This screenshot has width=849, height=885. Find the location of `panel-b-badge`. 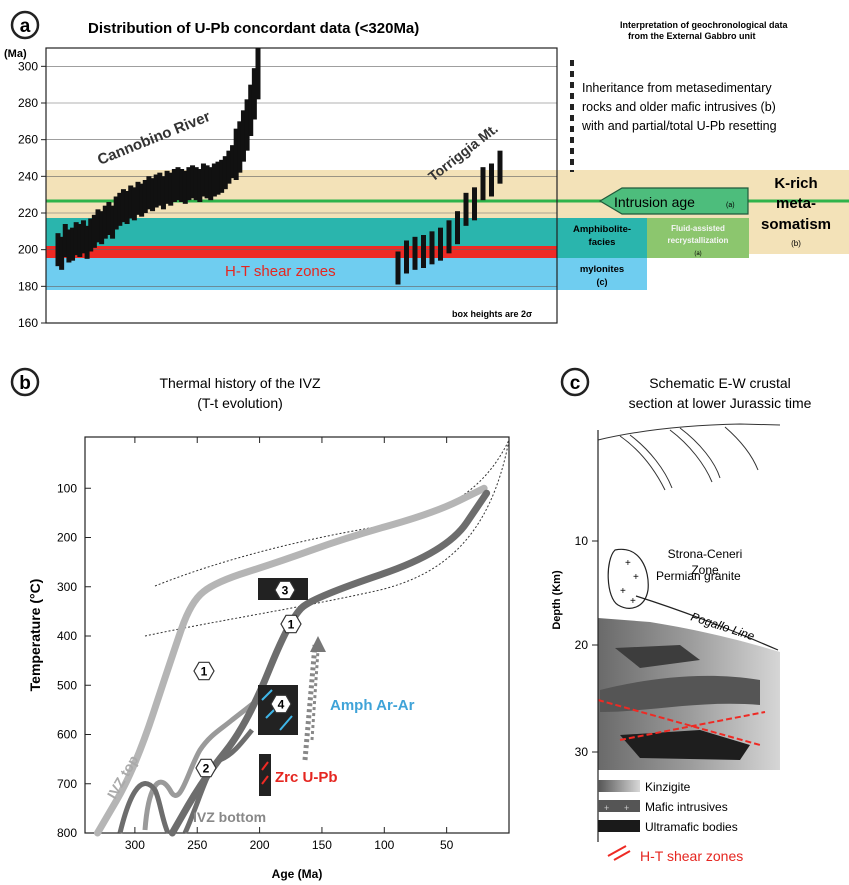

panel-b-badge is located at coordinates (25, 382).